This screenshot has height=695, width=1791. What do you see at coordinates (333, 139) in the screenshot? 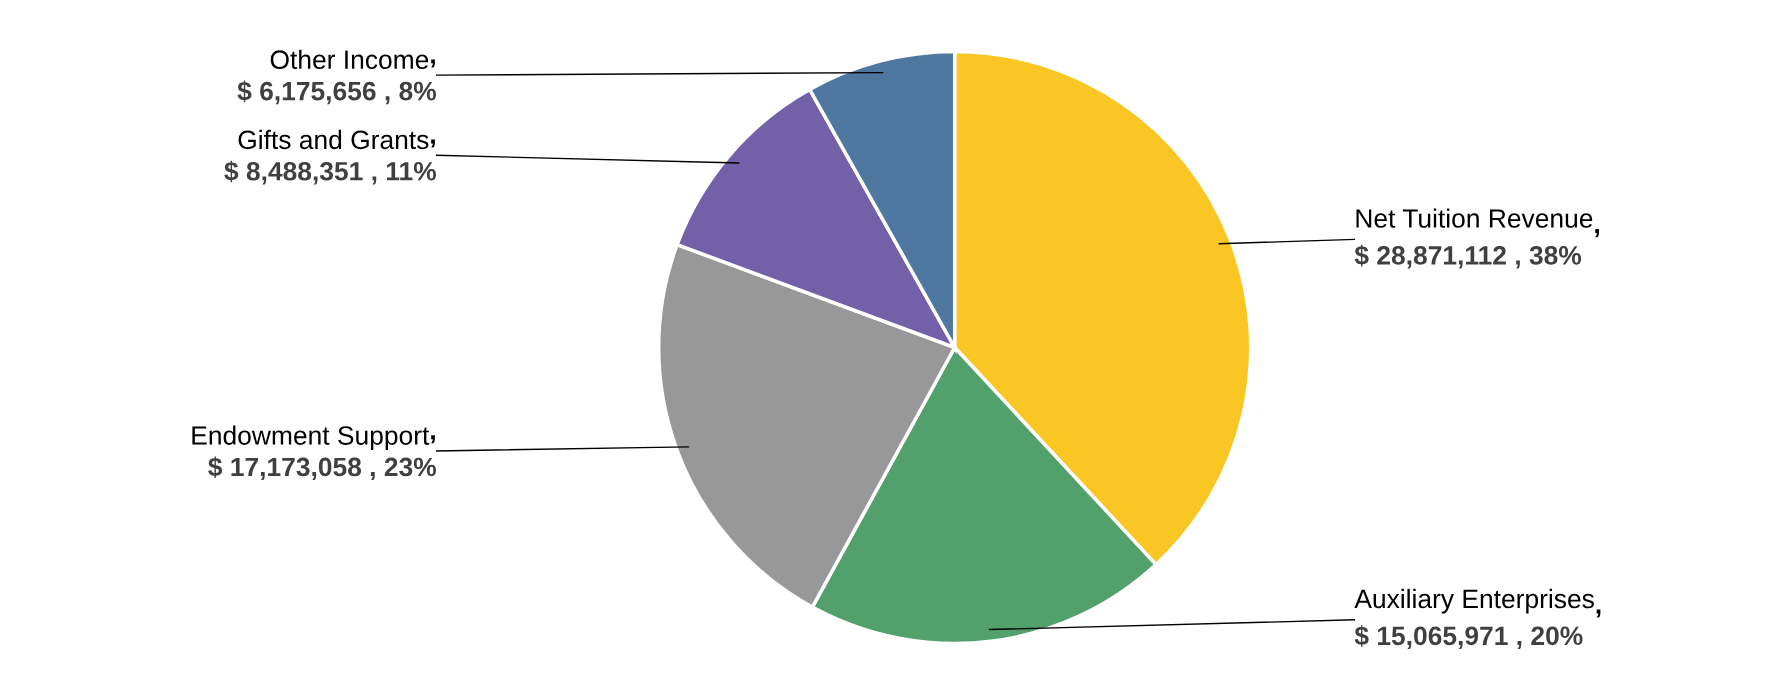
I see `slice-label: Gifts and Grants` at bounding box center [333, 139].